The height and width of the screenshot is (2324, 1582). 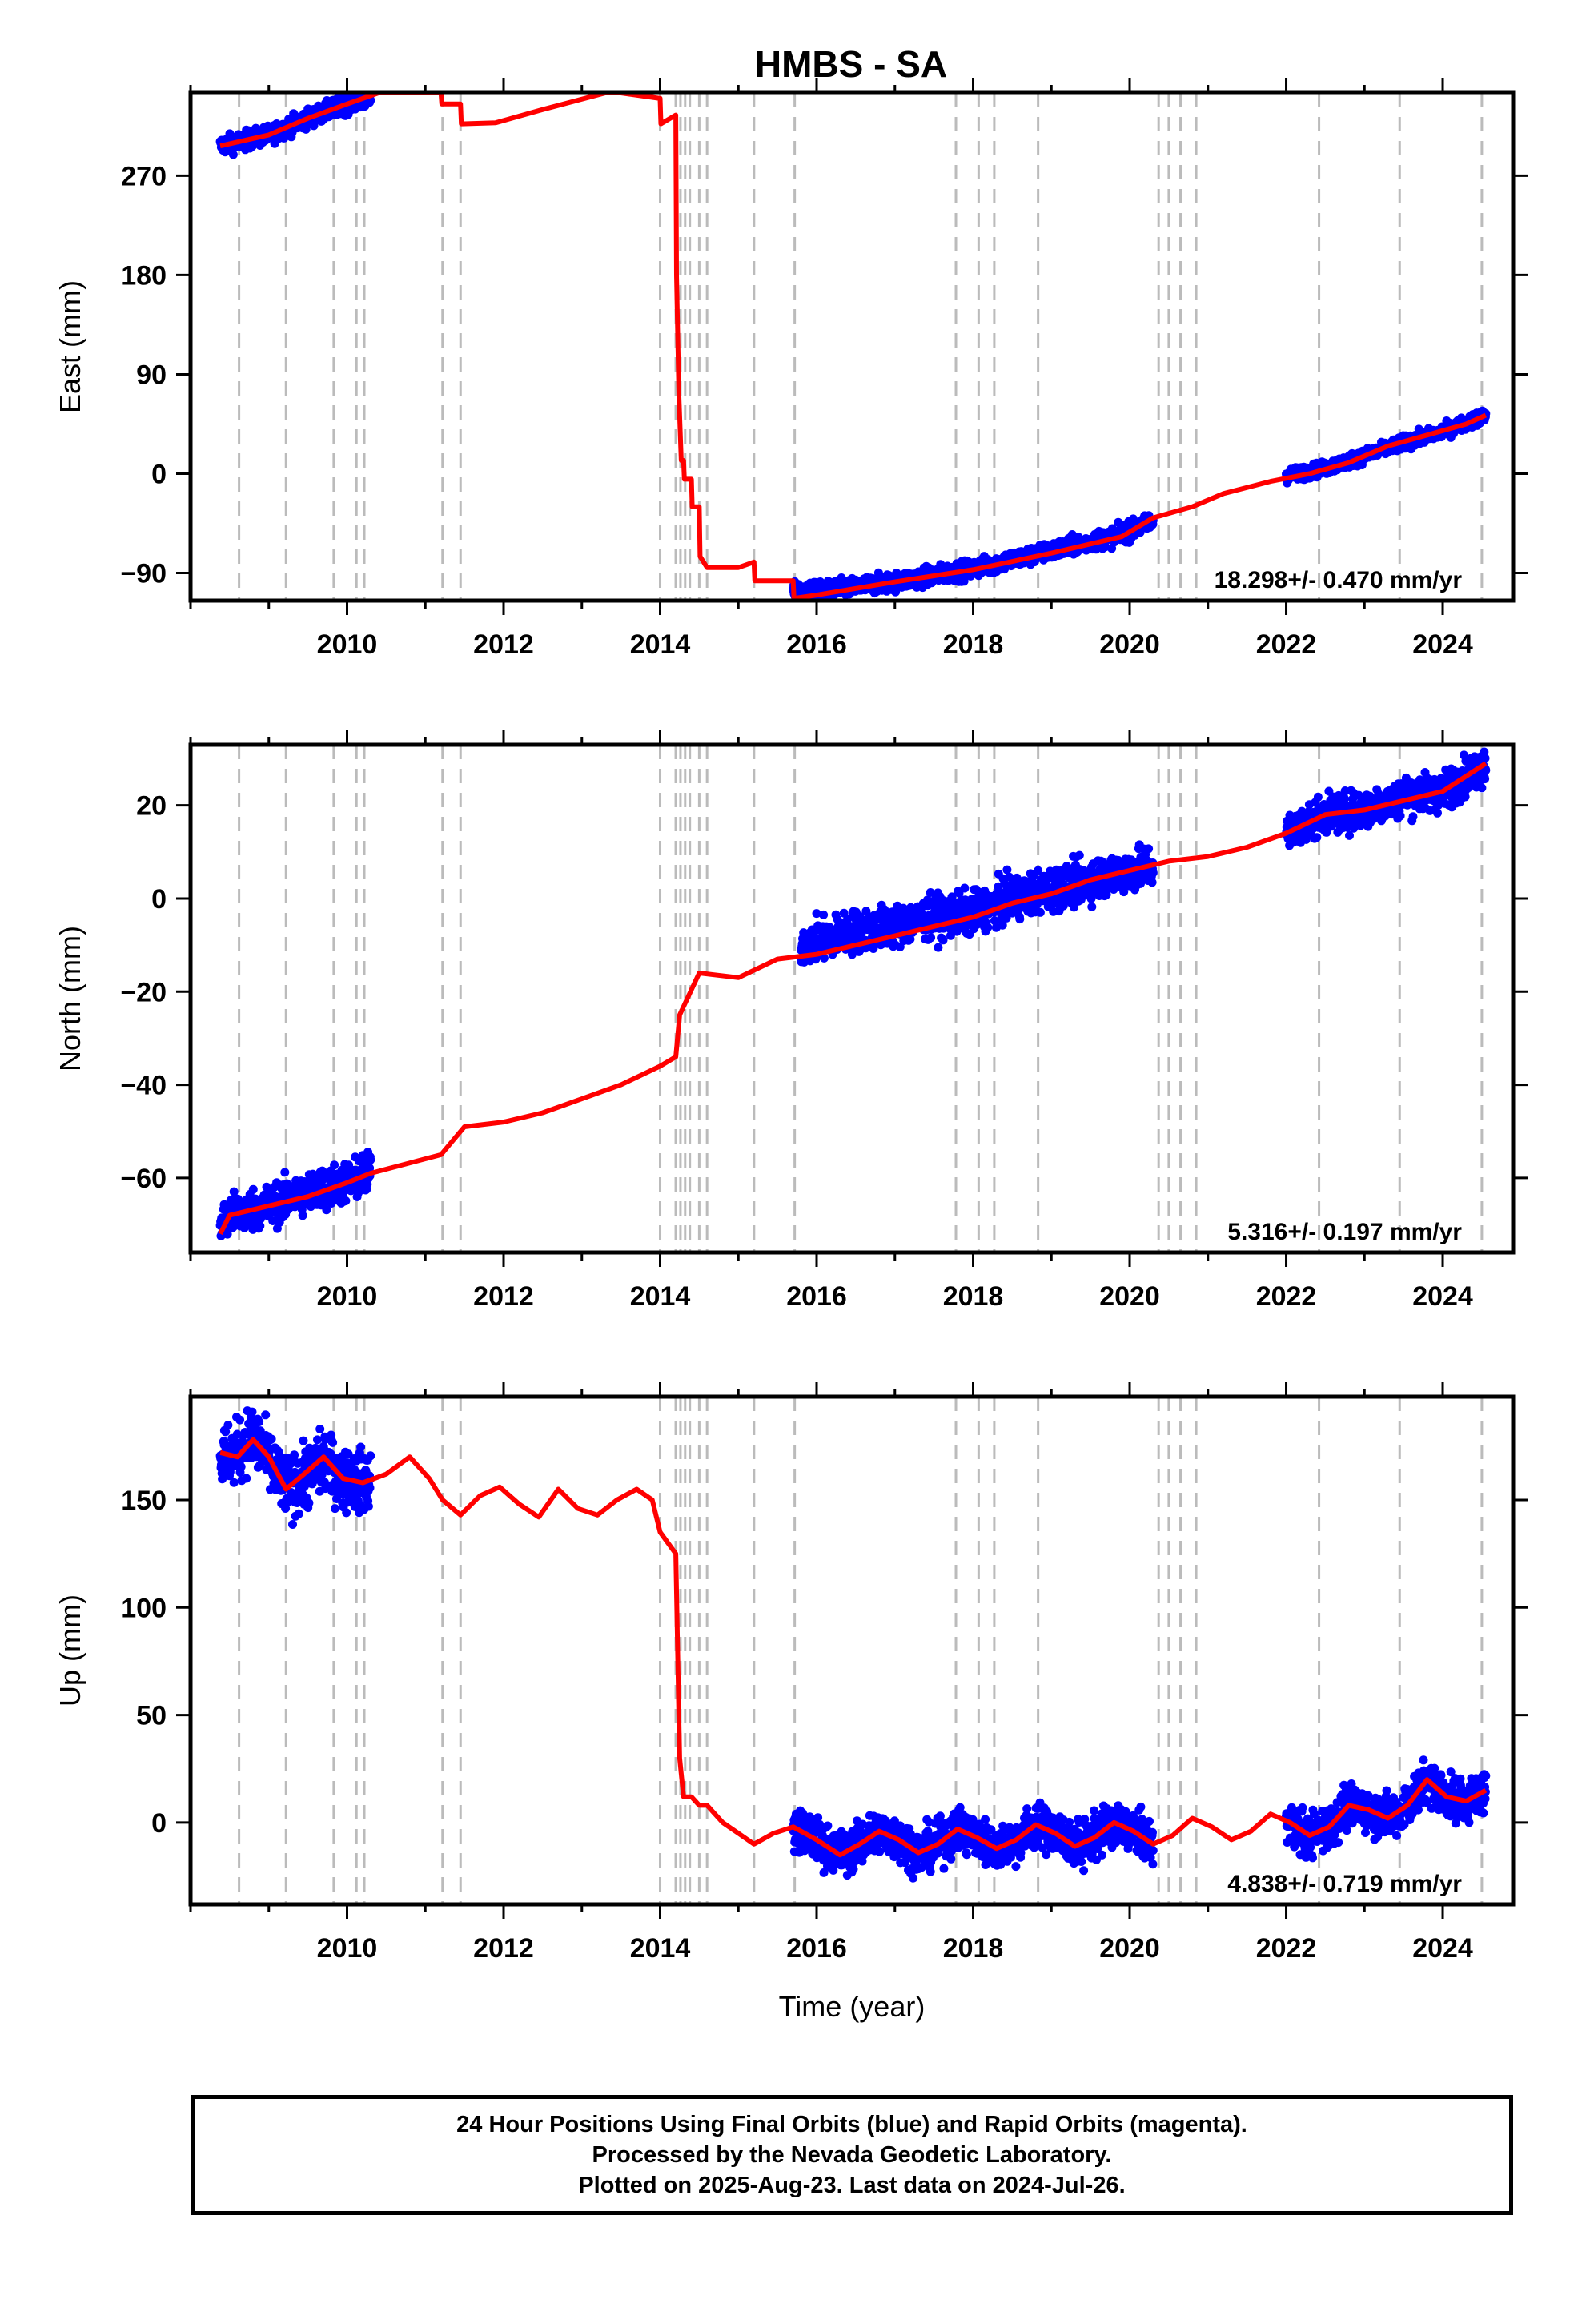 I want to click on y-tick-label: −60, so click(x=144, y=1179).